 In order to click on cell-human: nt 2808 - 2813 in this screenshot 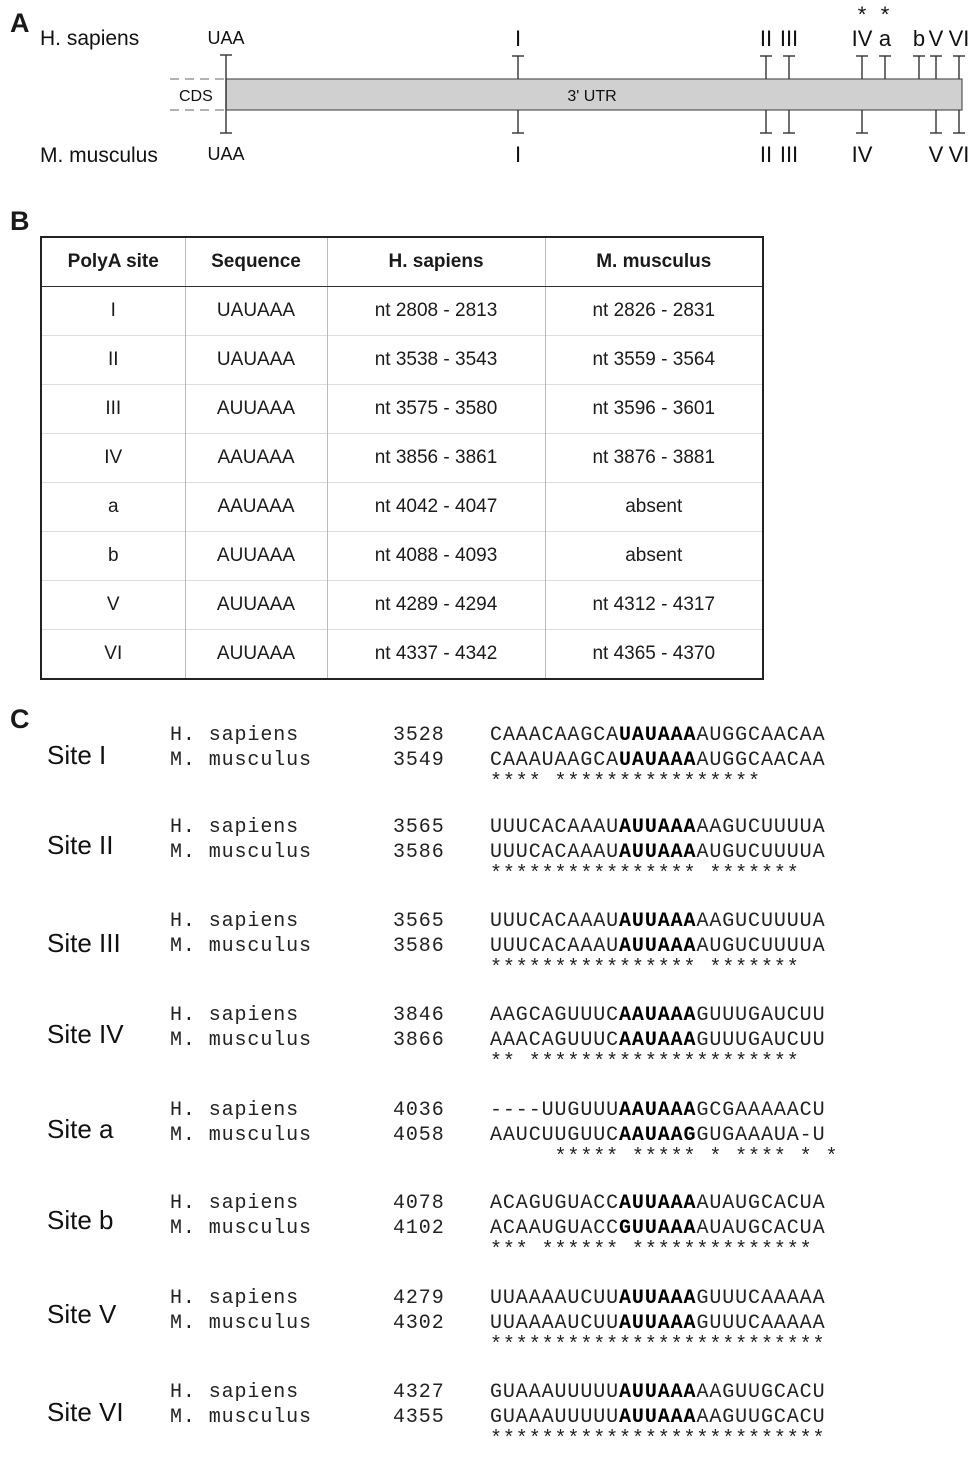, I will do `click(436, 311)`.